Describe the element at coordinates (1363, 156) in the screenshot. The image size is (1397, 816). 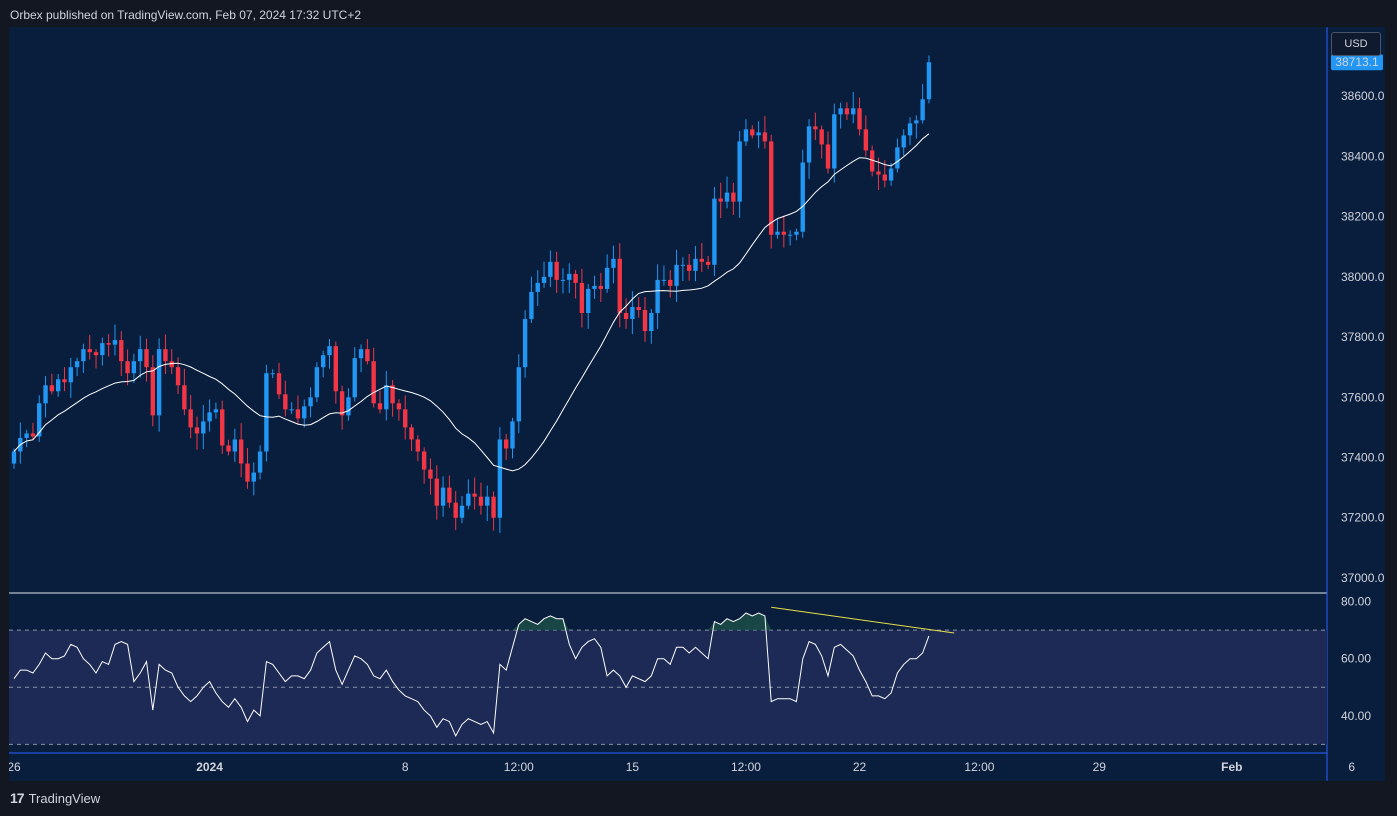
I see `price-tick-label: 38400.0` at that location.